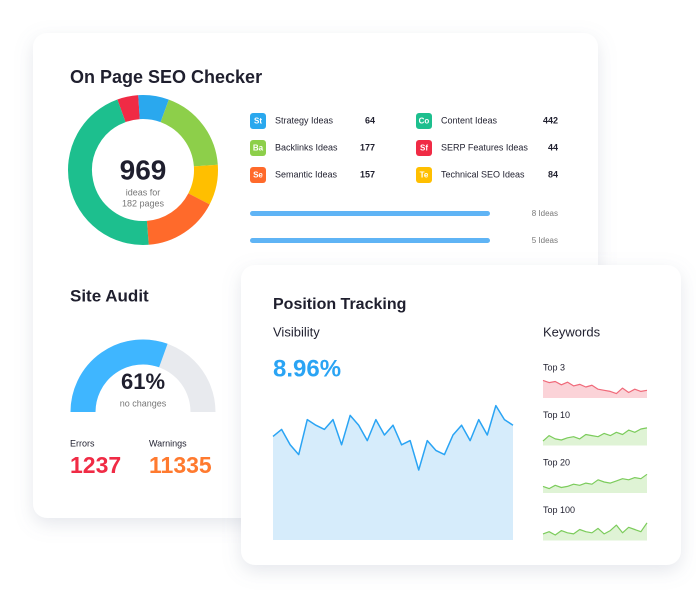 The height and width of the screenshot is (608, 696). What do you see at coordinates (307, 368) in the screenshot?
I see `visibility-value: 8.96%` at bounding box center [307, 368].